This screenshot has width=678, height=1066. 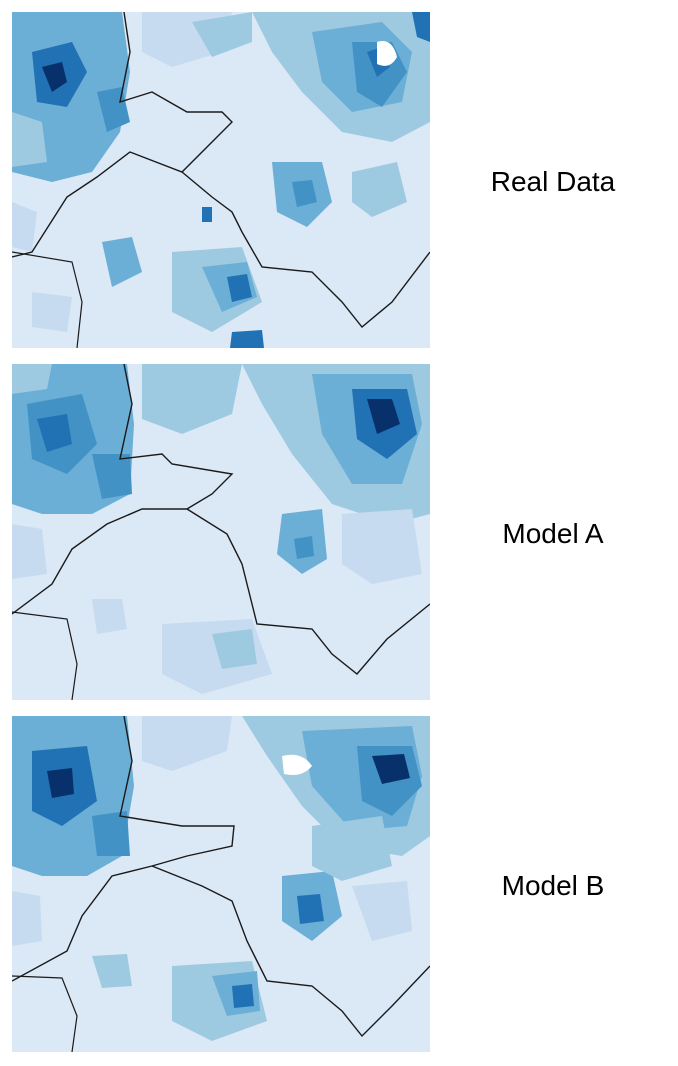 What do you see at coordinates (553, 533) in the screenshot?
I see `panel-label-model-a: Model A` at bounding box center [553, 533].